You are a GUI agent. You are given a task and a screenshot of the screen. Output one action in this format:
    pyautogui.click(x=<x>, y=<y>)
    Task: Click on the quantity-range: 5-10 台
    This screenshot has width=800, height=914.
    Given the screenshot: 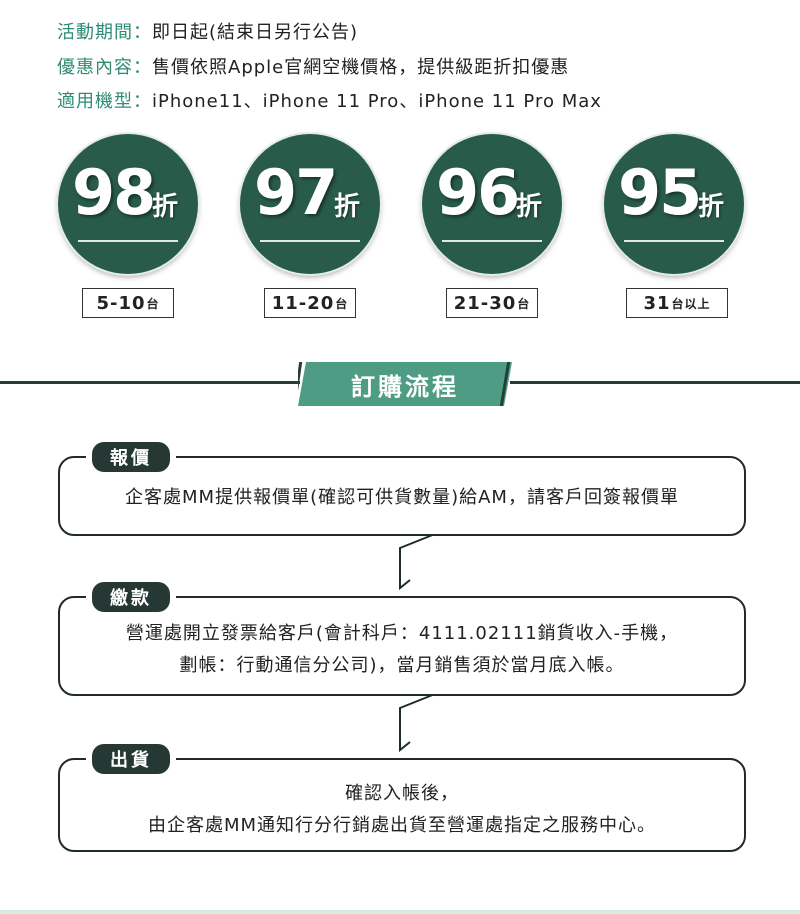 What is the action you would take?
    pyautogui.click(x=128, y=303)
    